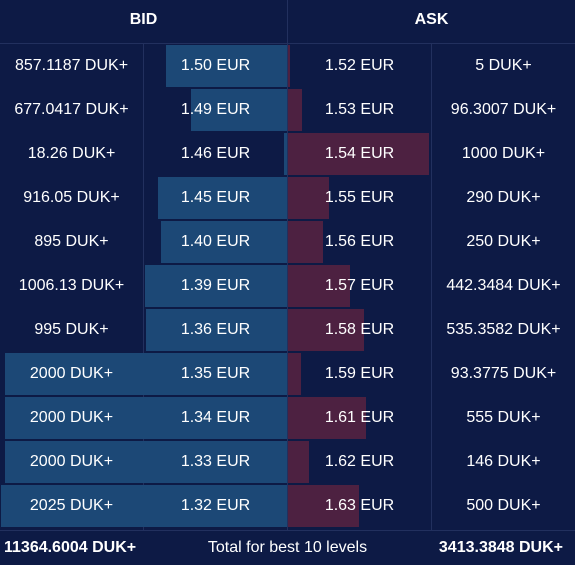  I want to click on order-book-row: 2000 DUK+ 1.34 EUR 1.61 EUR 555 DUK+, so click(287, 418).